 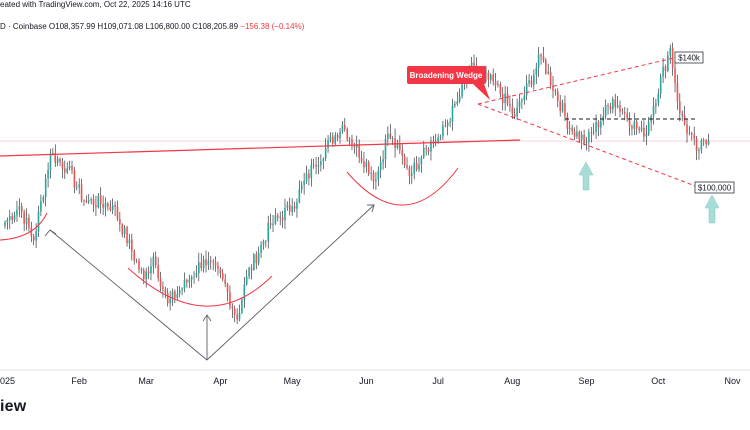 I want to click on x-tick-label: Mar, so click(x=146, y=381).